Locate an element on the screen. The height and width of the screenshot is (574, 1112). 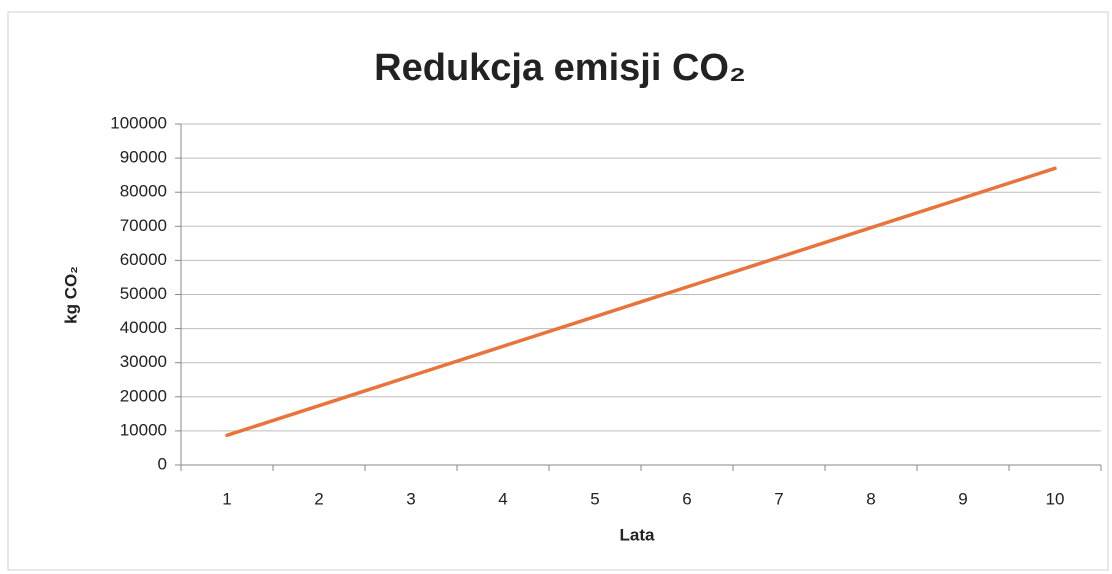
y-tick-label: 80000 is located at coordinates (143, 191).